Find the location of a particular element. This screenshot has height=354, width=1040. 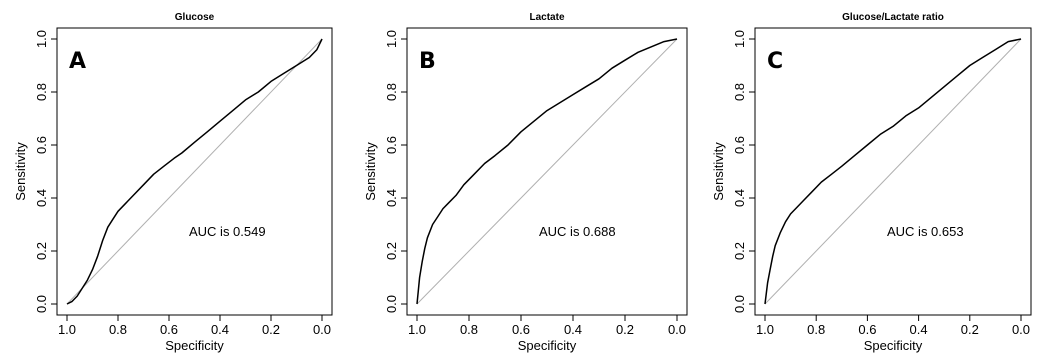

panel-letter: C is located at coordinates (775, 61).